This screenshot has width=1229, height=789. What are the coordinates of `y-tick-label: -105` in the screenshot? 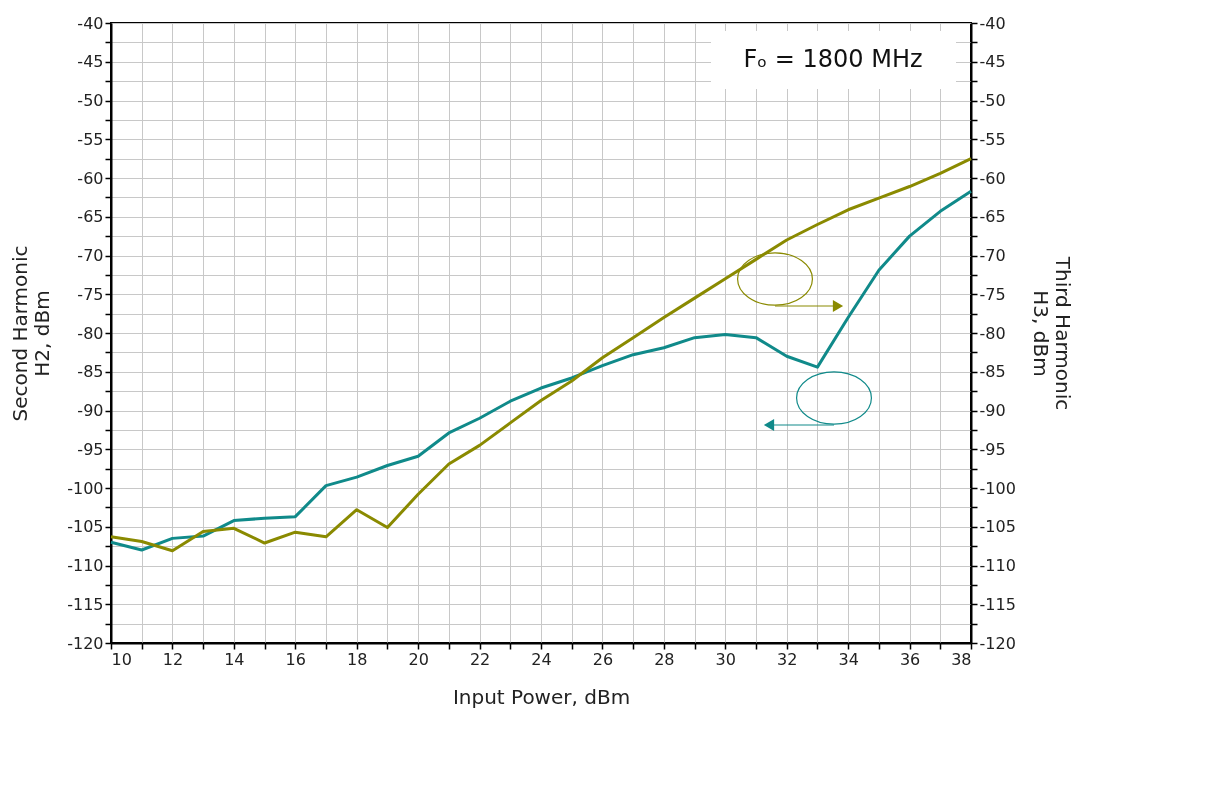 It's located at (85, 527).